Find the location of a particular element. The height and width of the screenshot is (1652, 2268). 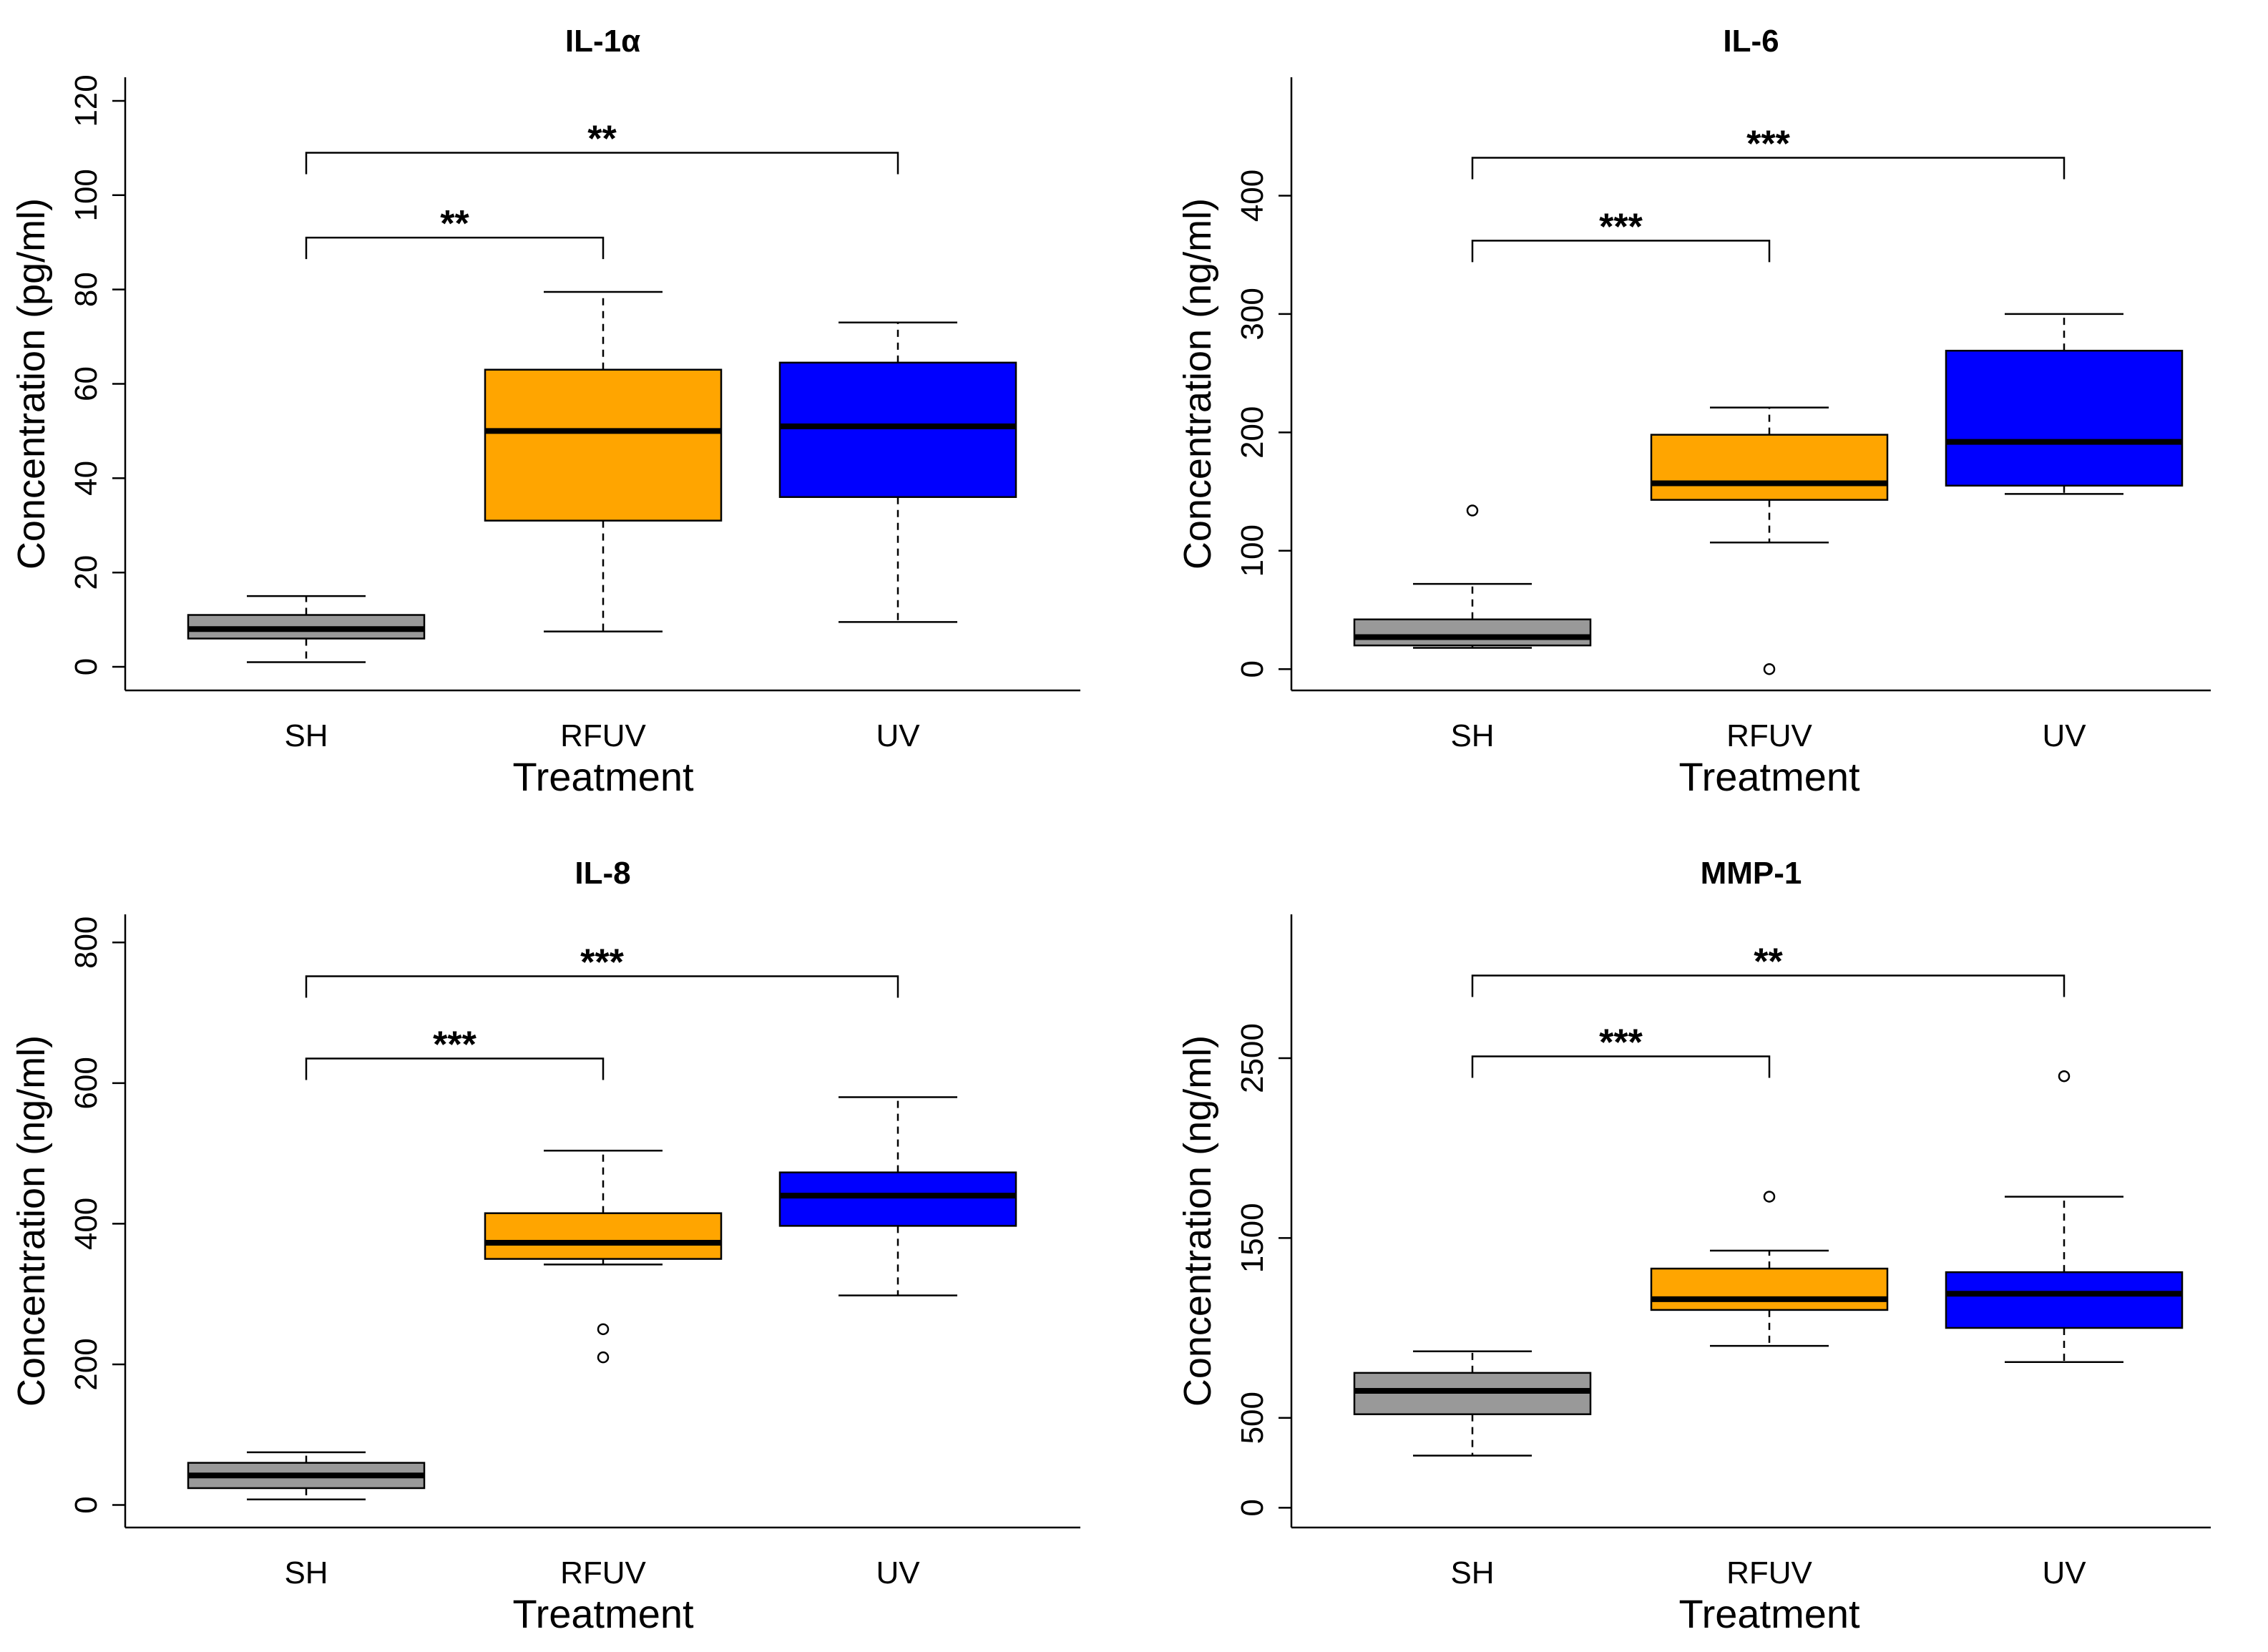

chart-title: IL-8 is located at coordinates (602, 873).